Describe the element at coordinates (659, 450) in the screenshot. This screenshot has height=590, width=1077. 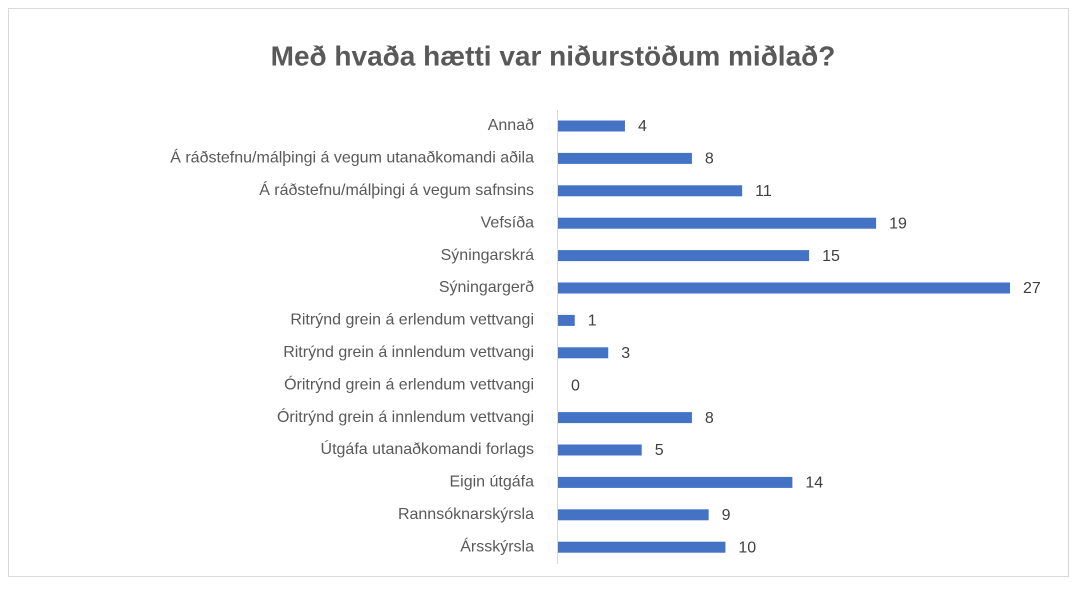
I see `data-label: 5` at that location.